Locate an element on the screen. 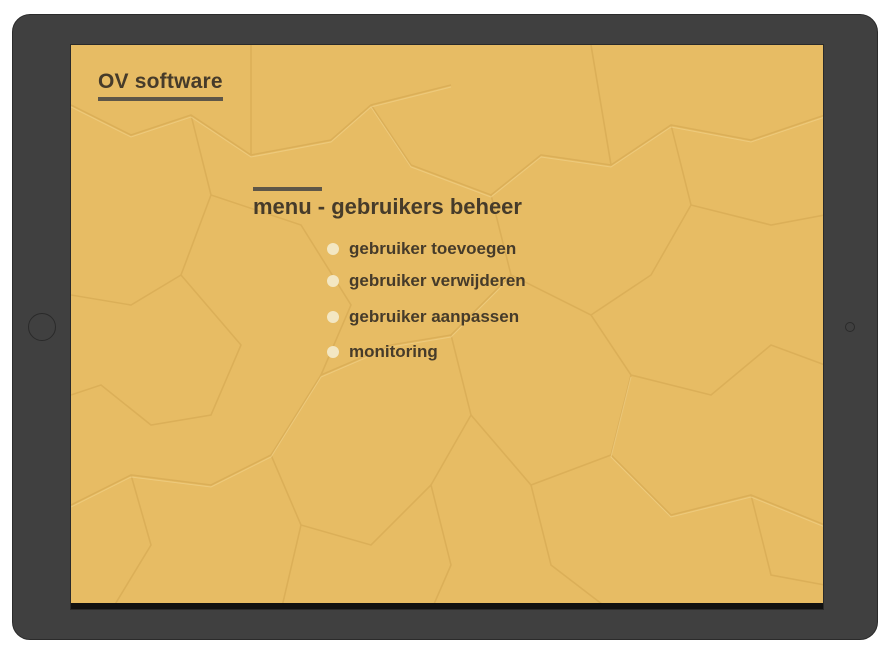 This screenshot has height=657, width=892. menu-item-gebruiker-verwijderen: gebruiker verwijderen is located at coordinates (426, 281).